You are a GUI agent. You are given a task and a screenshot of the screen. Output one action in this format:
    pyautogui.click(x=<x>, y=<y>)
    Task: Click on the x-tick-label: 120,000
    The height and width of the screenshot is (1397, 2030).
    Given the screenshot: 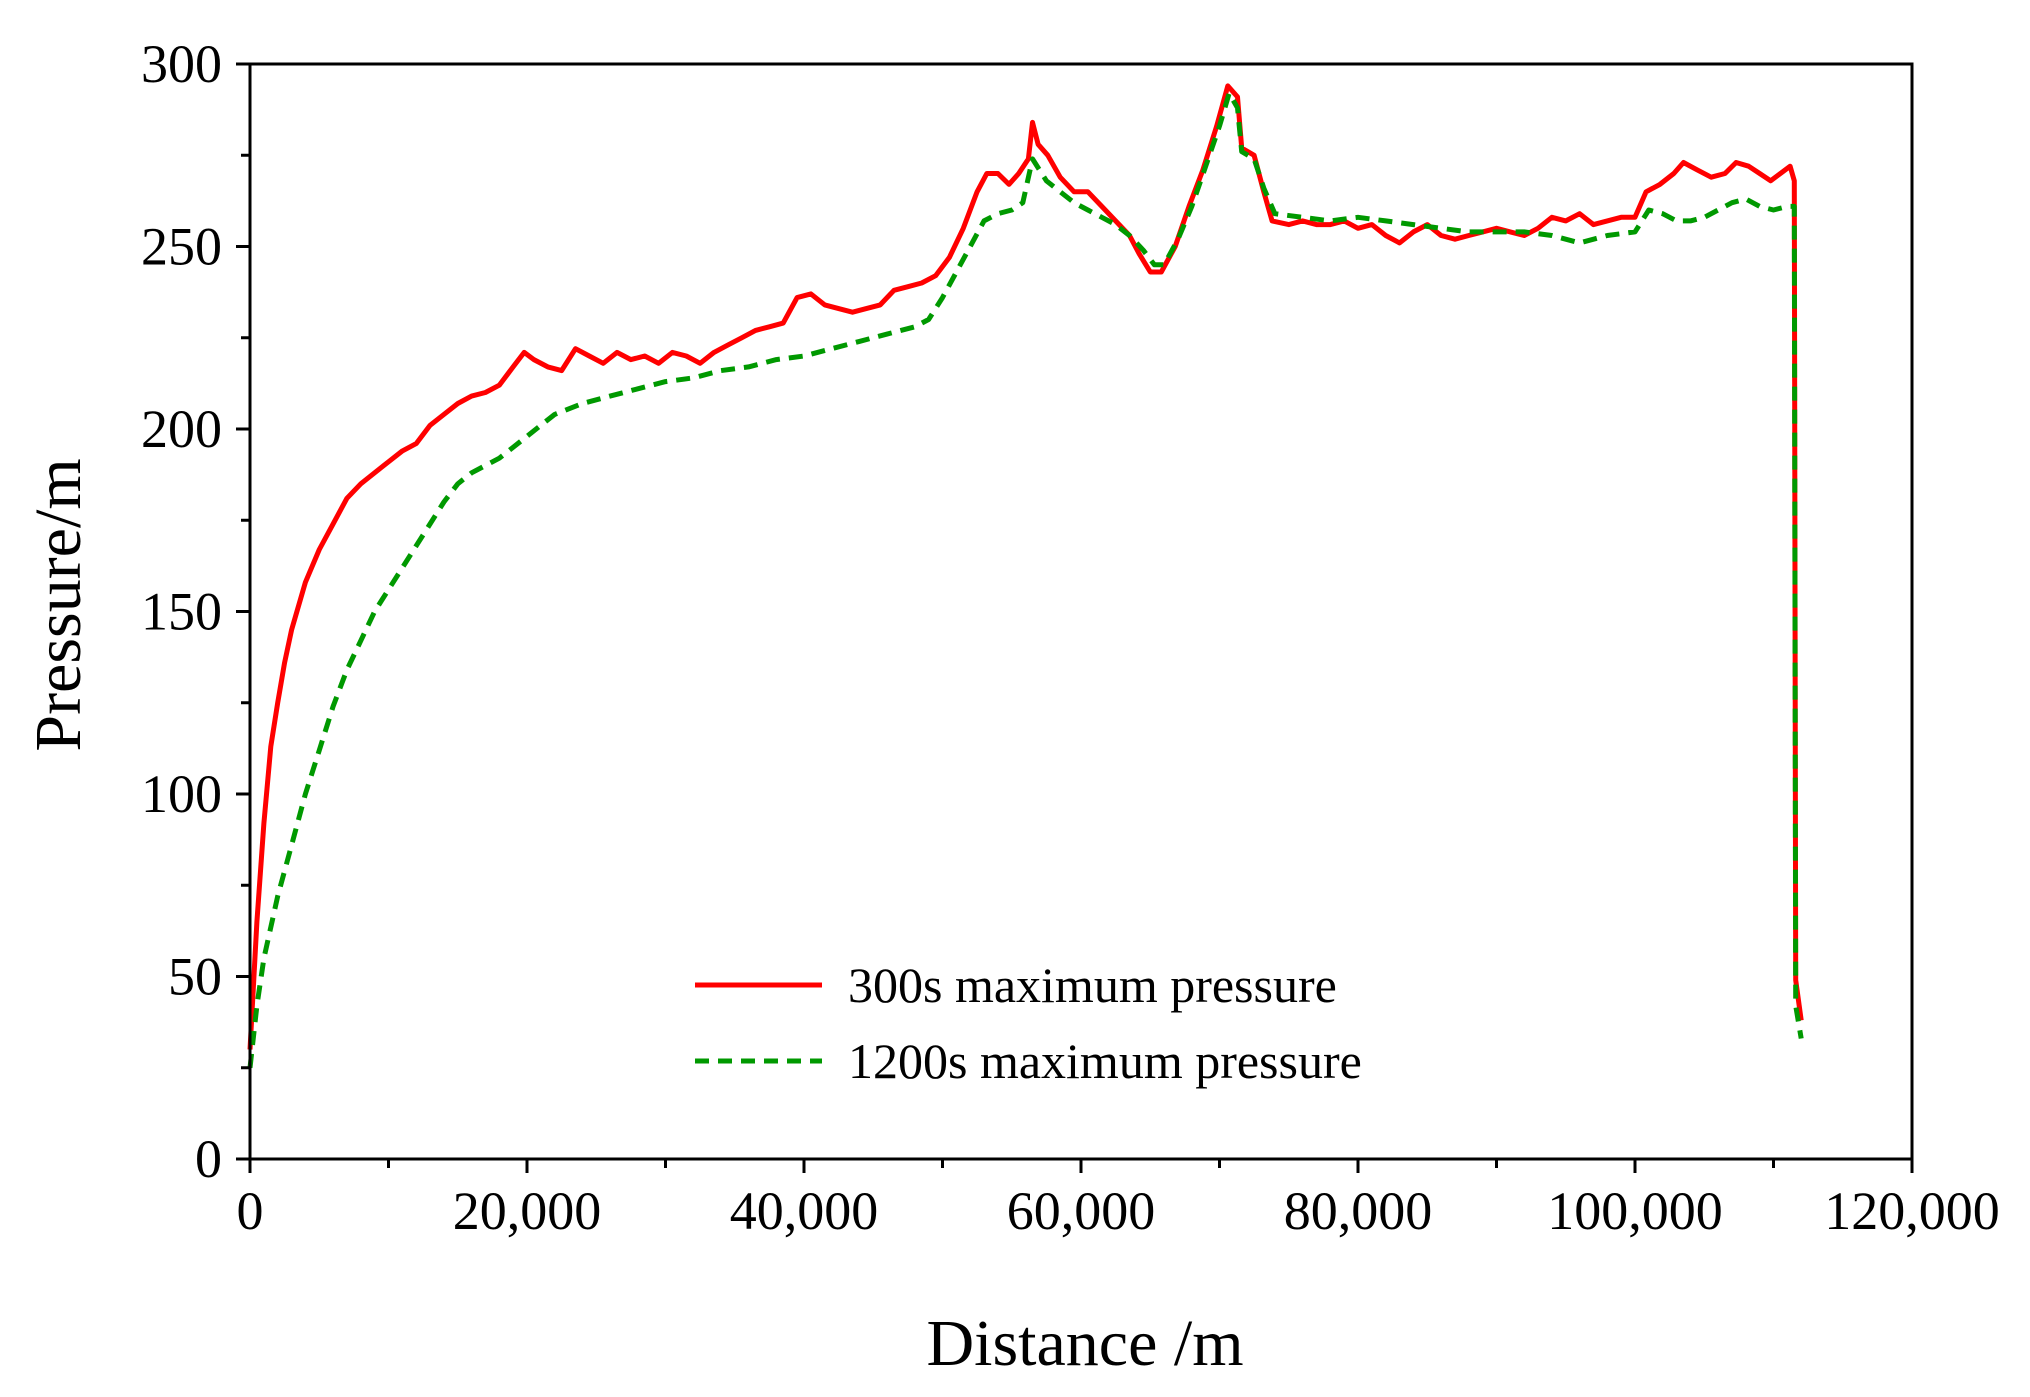 What is the action you would take?
    pyautogui.click(x=1912, y=1211)
    